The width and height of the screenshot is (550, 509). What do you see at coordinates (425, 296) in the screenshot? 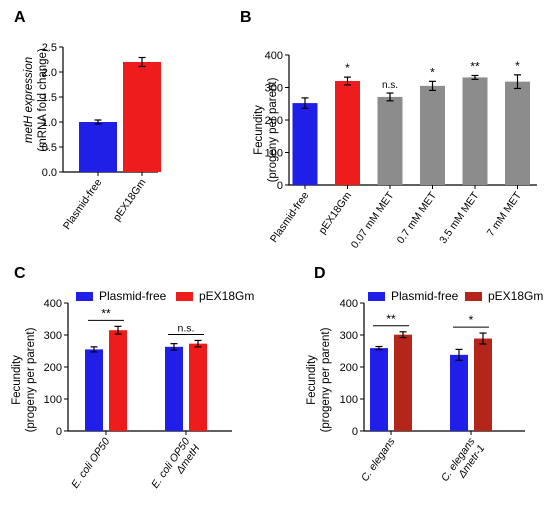
I see `panel-d-legend-label: Plasmid-free` at bounding box center [425, 296].